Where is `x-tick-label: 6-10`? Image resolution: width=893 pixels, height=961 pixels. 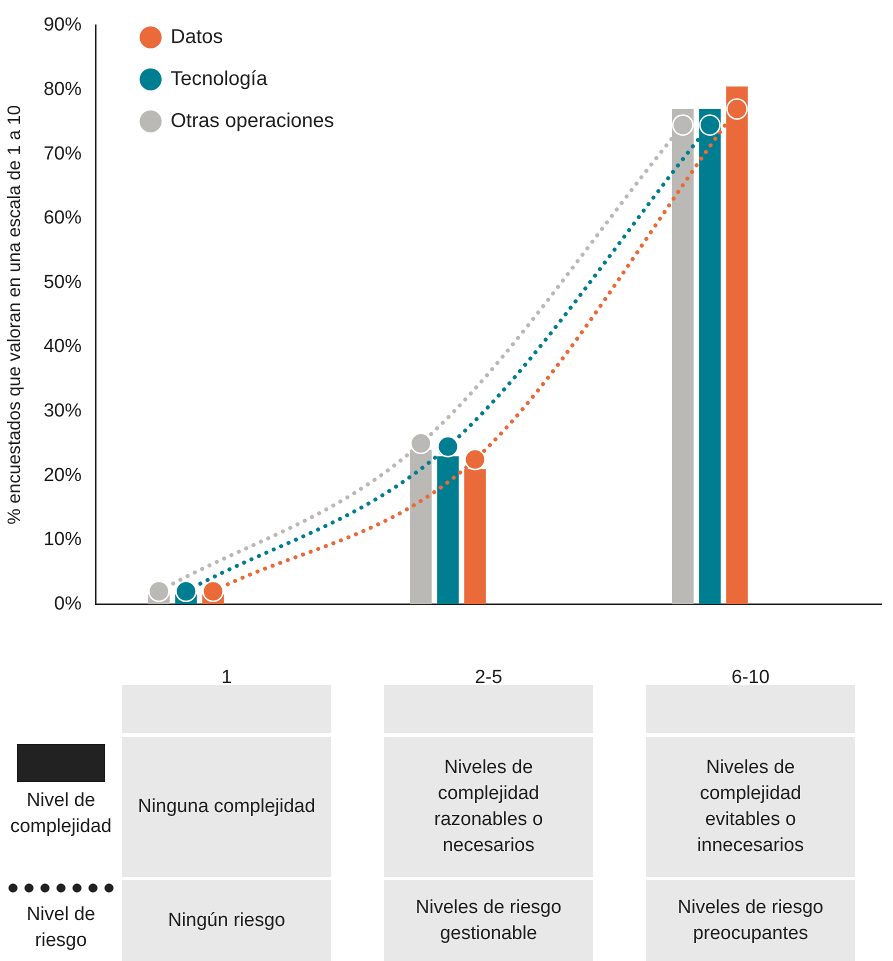
x-tick-label: 6-10 is located at coordinates (751, 677).